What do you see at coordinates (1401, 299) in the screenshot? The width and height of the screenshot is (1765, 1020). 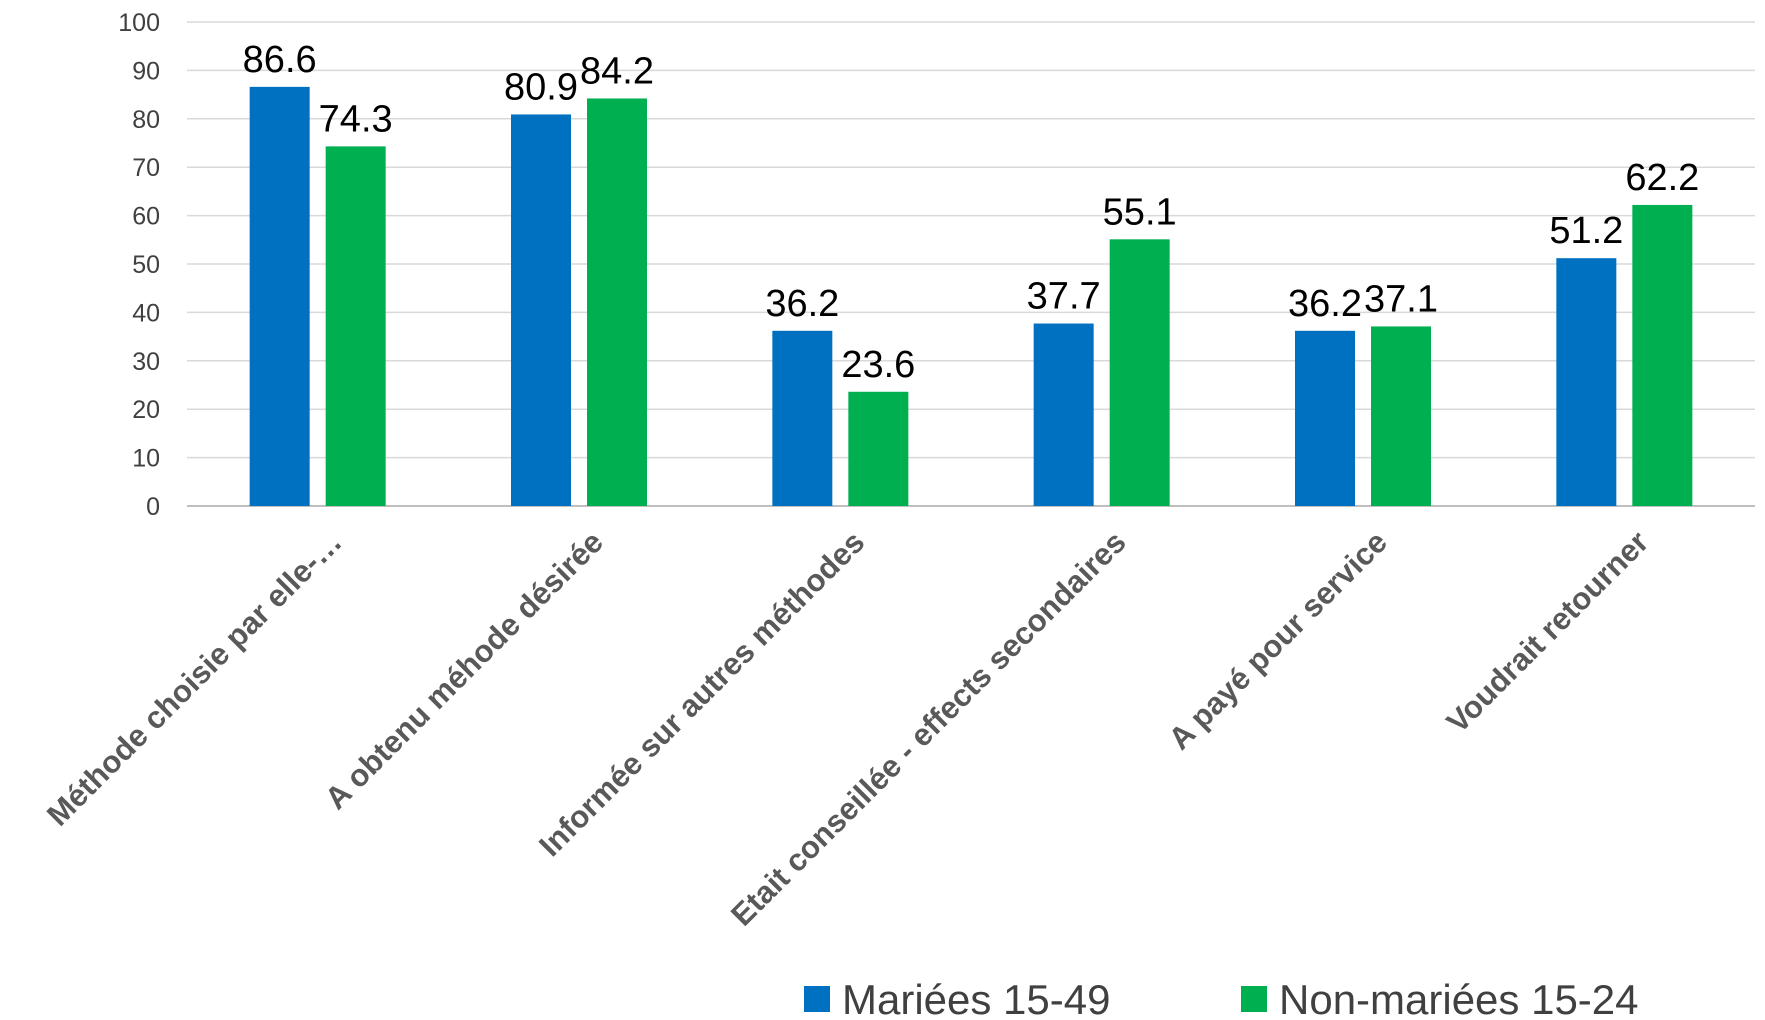 I see `data-label: 37.1` at bounding box center [1401, 299].